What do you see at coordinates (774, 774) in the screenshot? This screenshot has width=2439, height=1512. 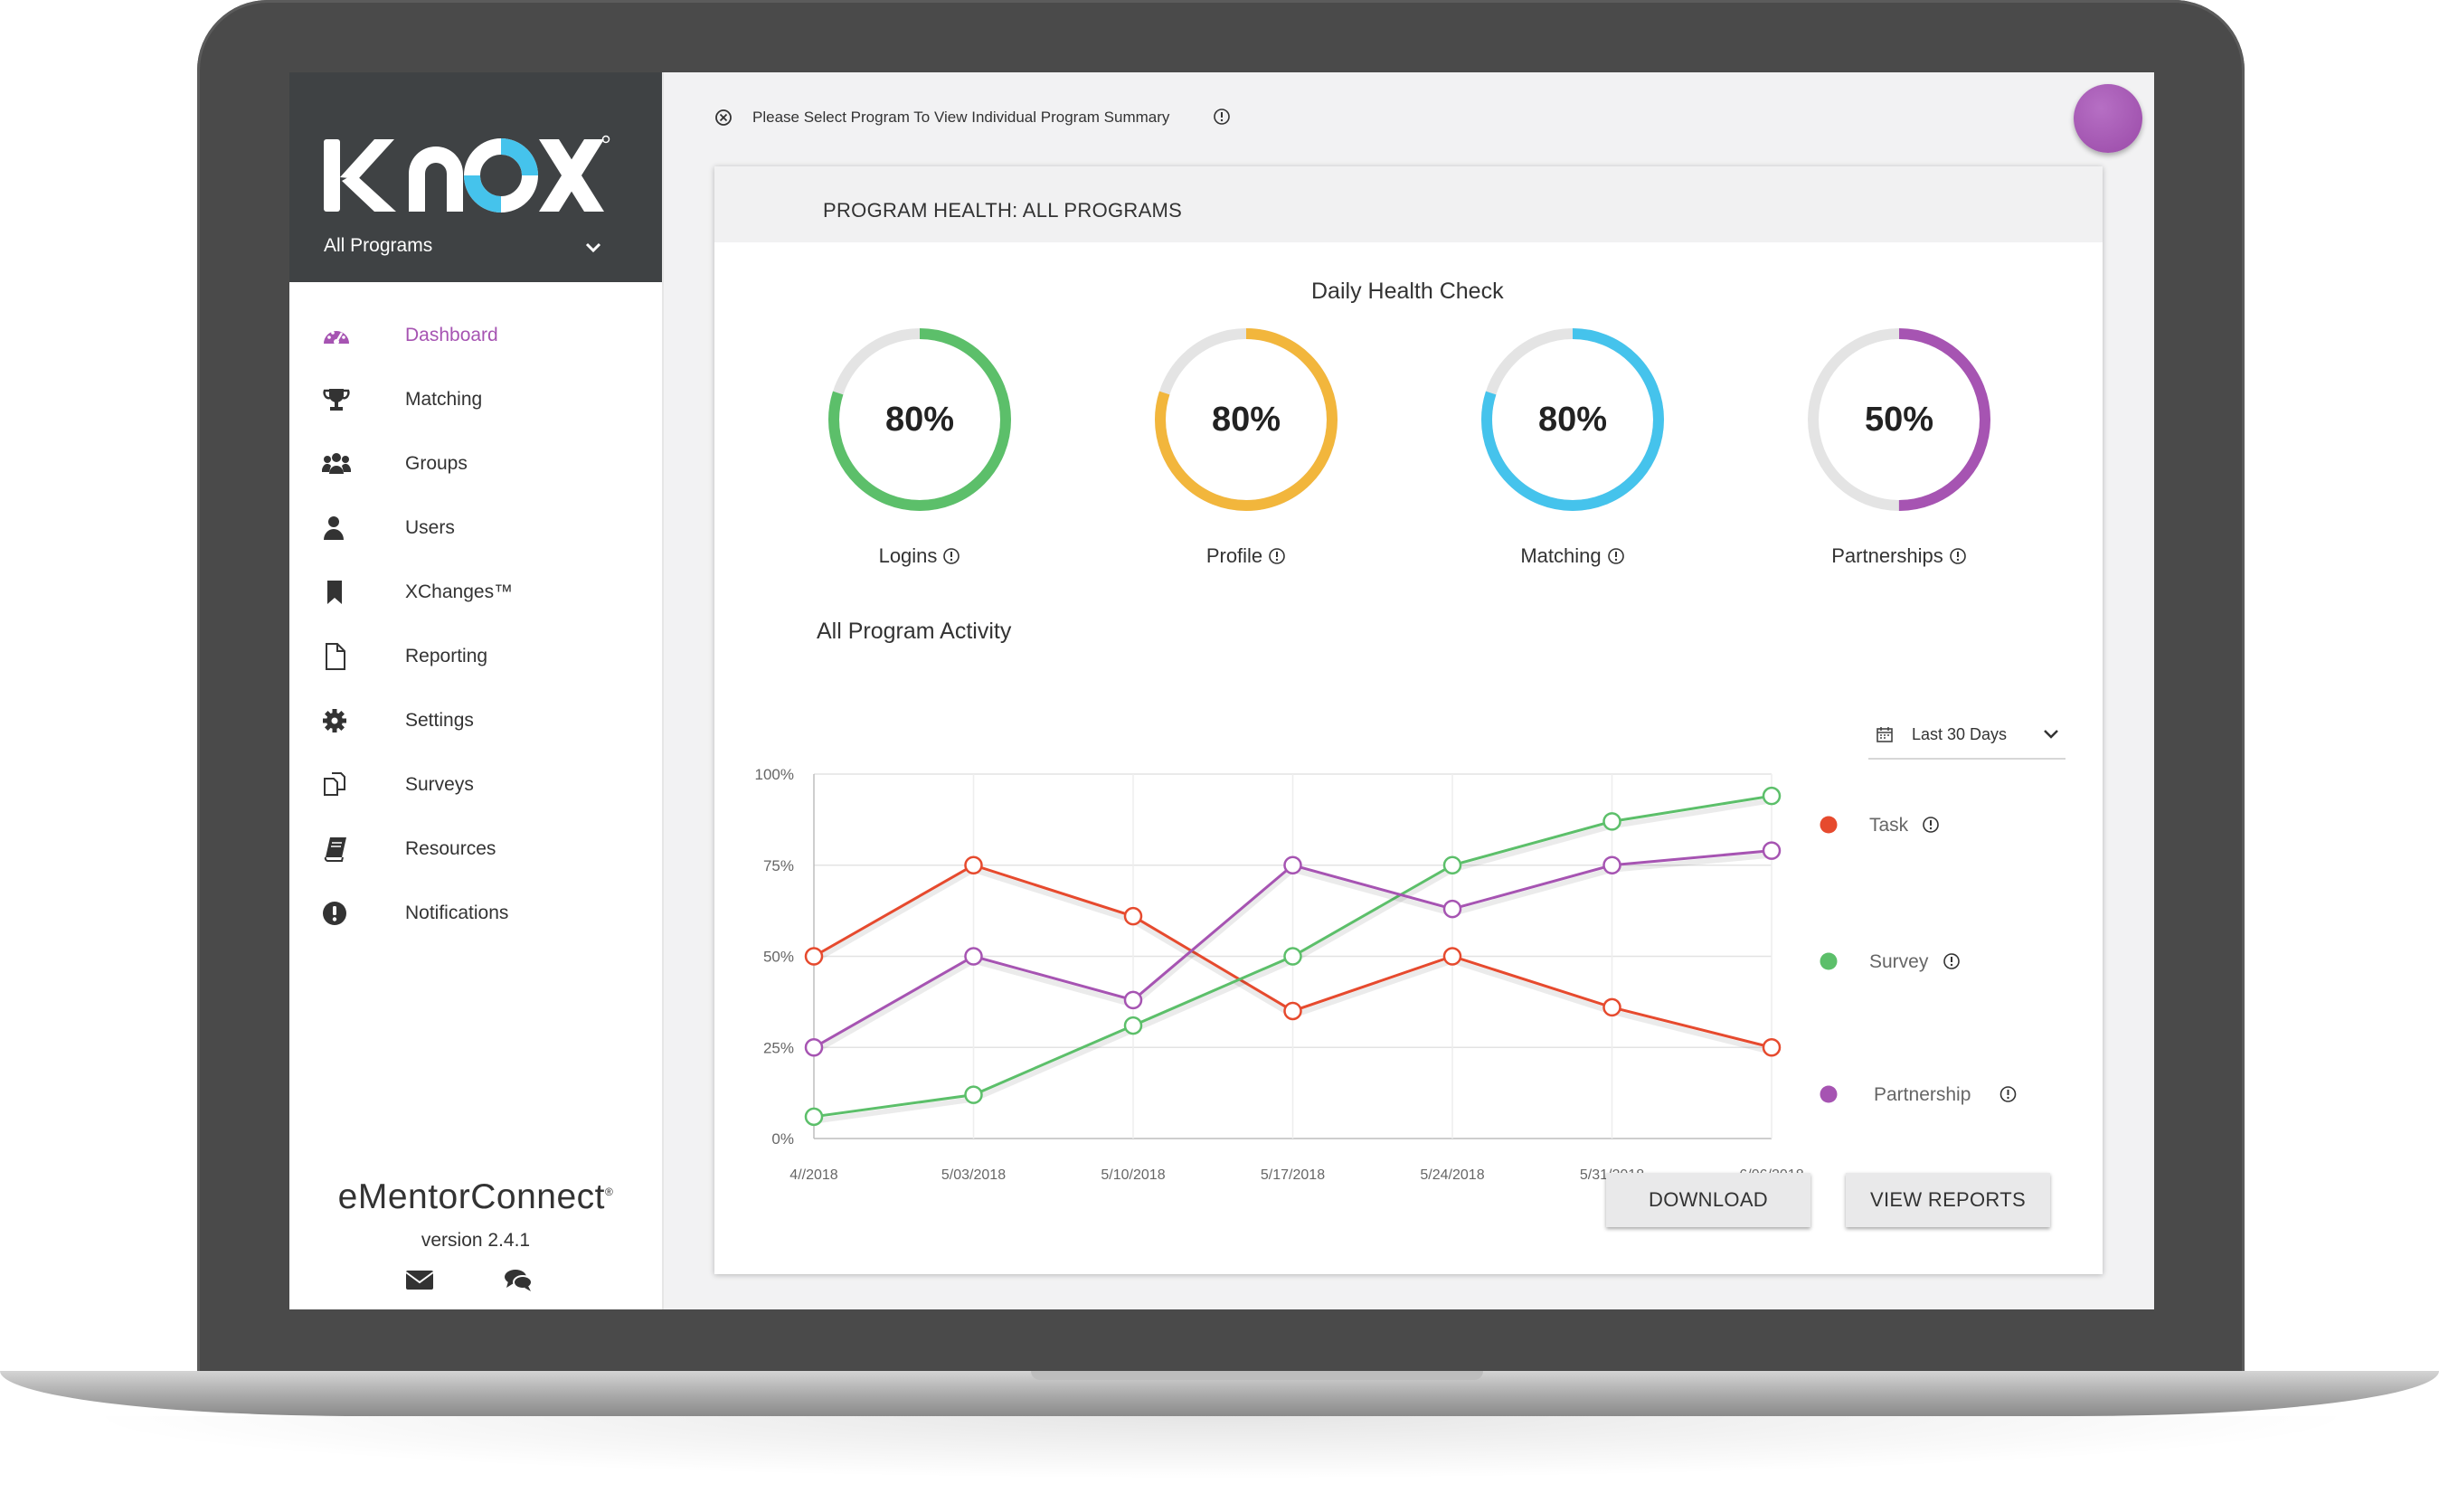 I see `y-tick-label: 100%` at bounding box center [774, 774].